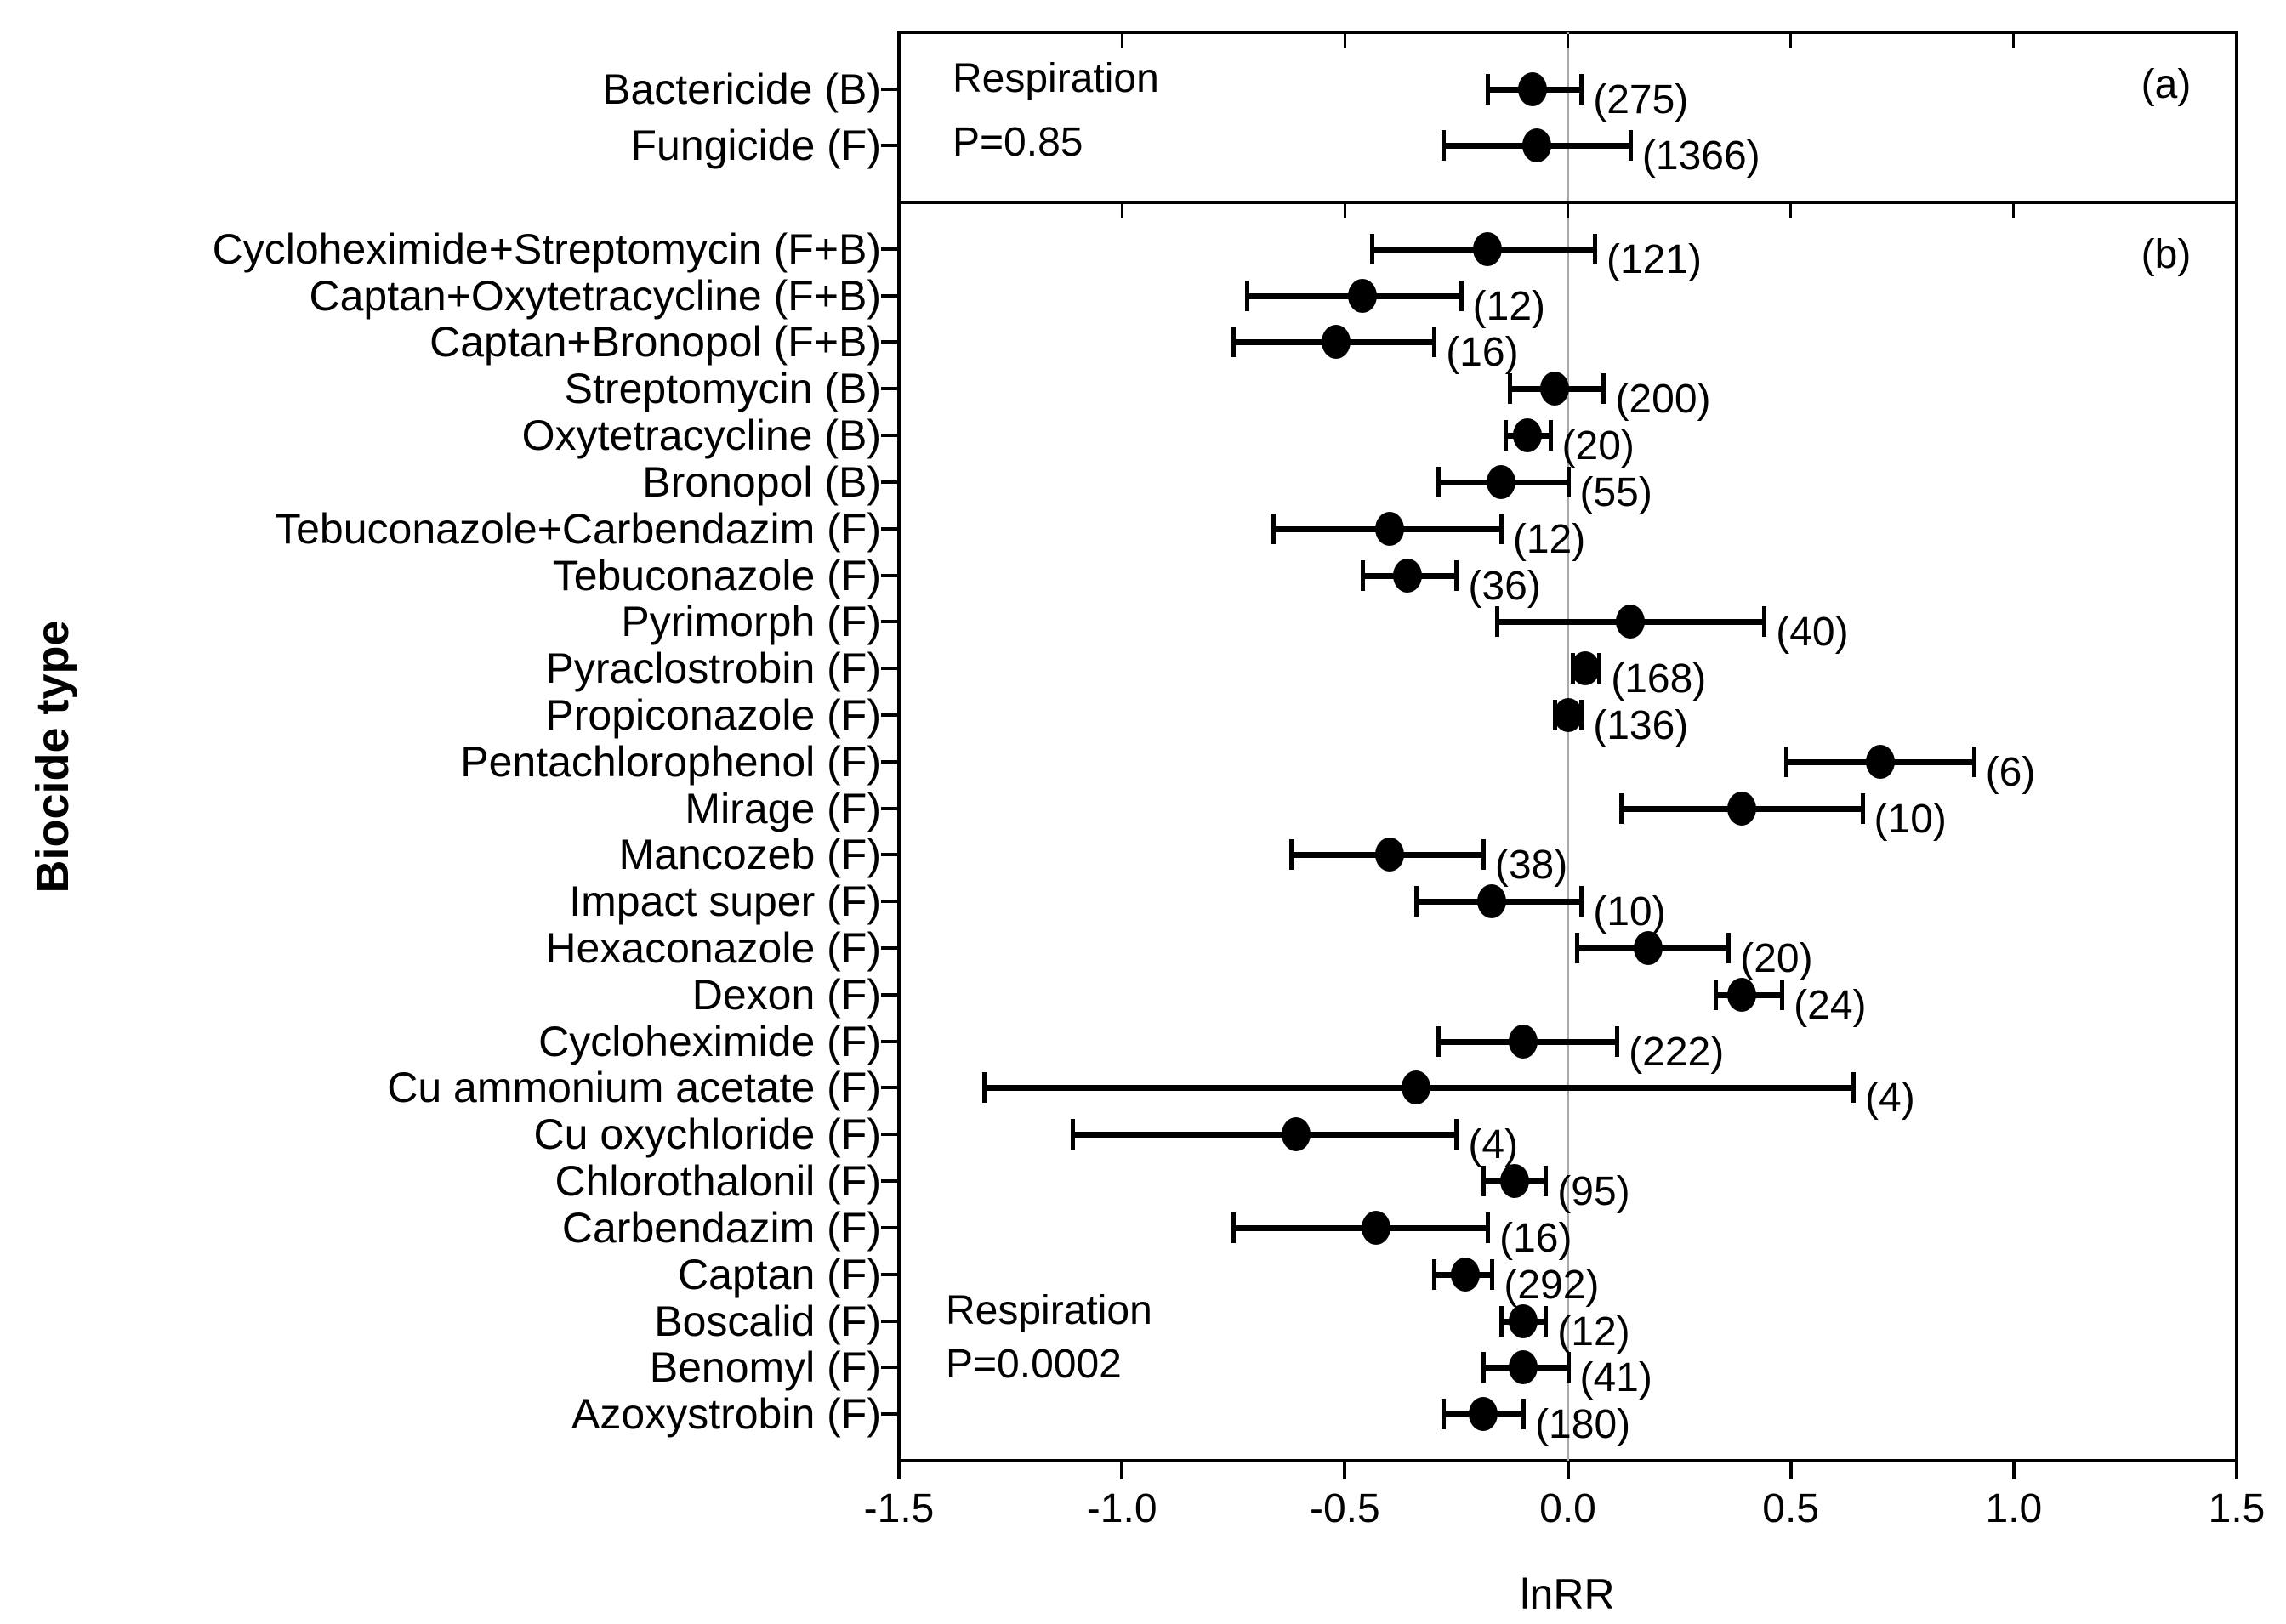 The image size is (2286, 1624). What do you see at coordinates (1677, 1052) in the screenshot?
I see `sample-size-count: (222)` at bounding box center [1677, 1052].